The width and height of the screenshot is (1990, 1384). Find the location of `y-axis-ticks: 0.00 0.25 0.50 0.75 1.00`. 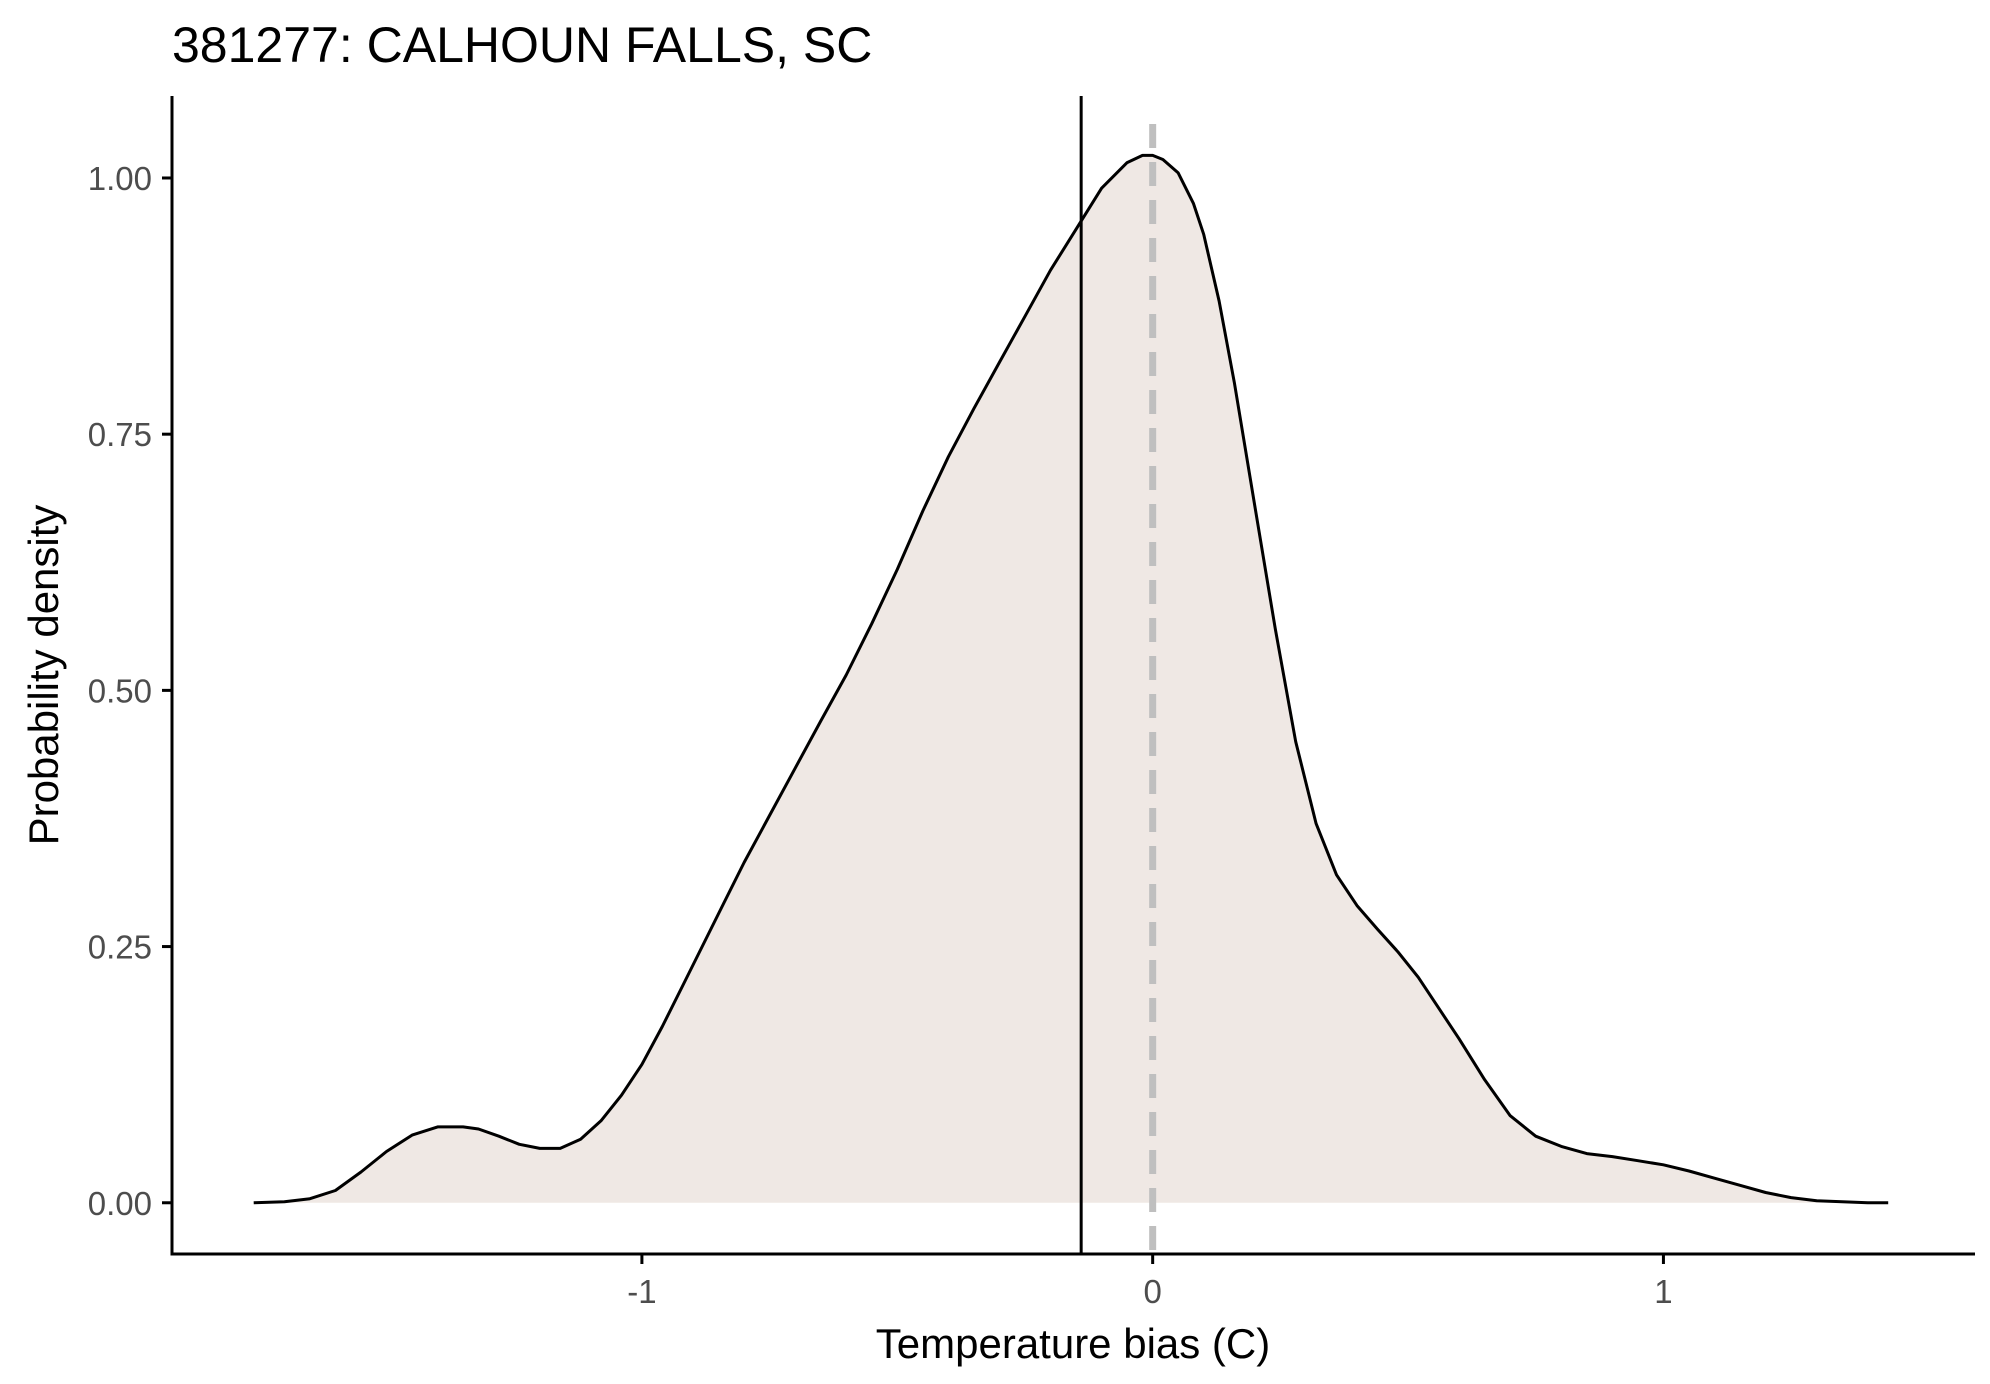

y-axis-ticks: 0.00 0.25 0.50 0.75 1.00 is located at coordinates (130, 691).